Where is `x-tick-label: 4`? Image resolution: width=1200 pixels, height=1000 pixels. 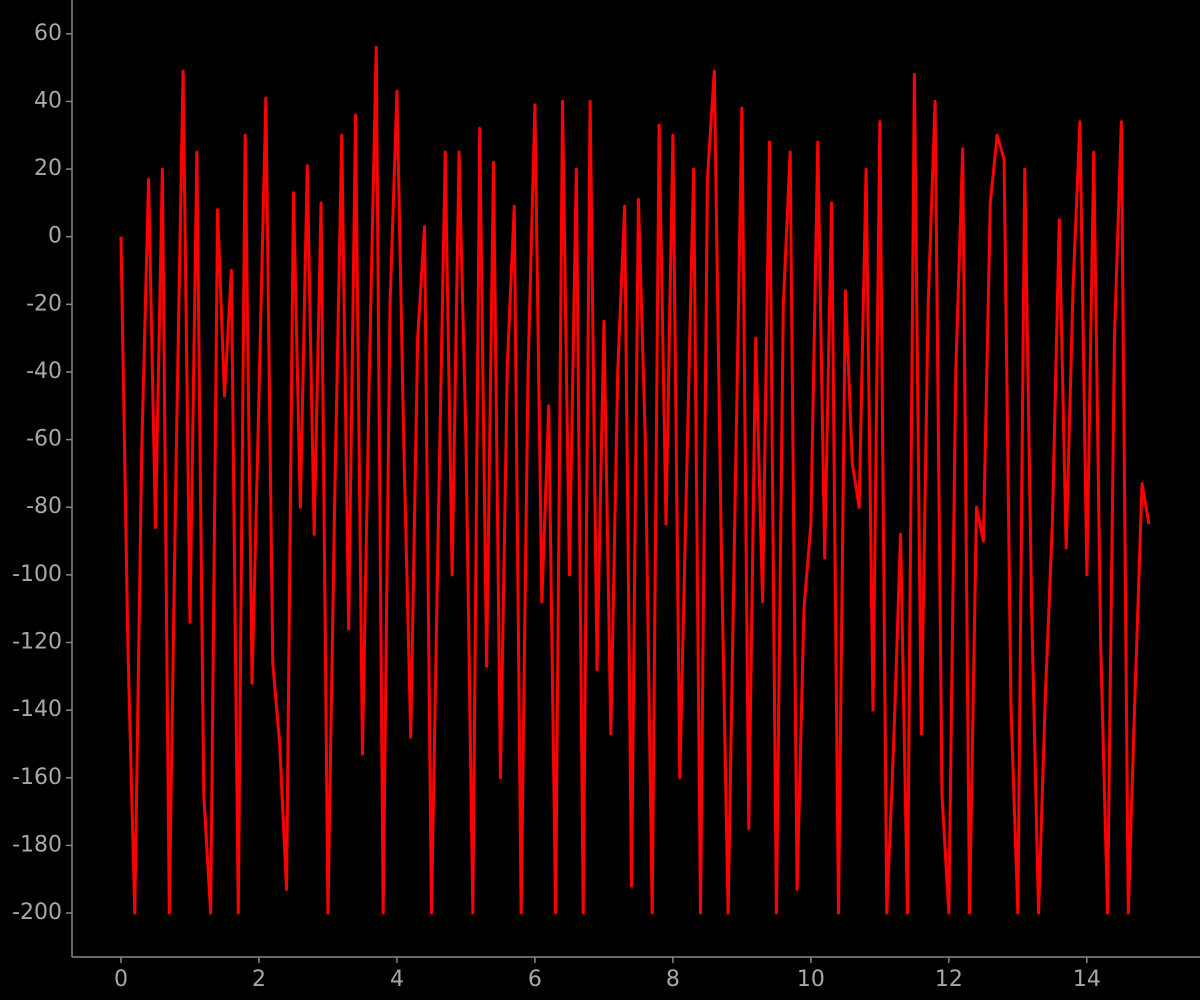 x-tick-label: 4 is located at coordinates (397, 979).